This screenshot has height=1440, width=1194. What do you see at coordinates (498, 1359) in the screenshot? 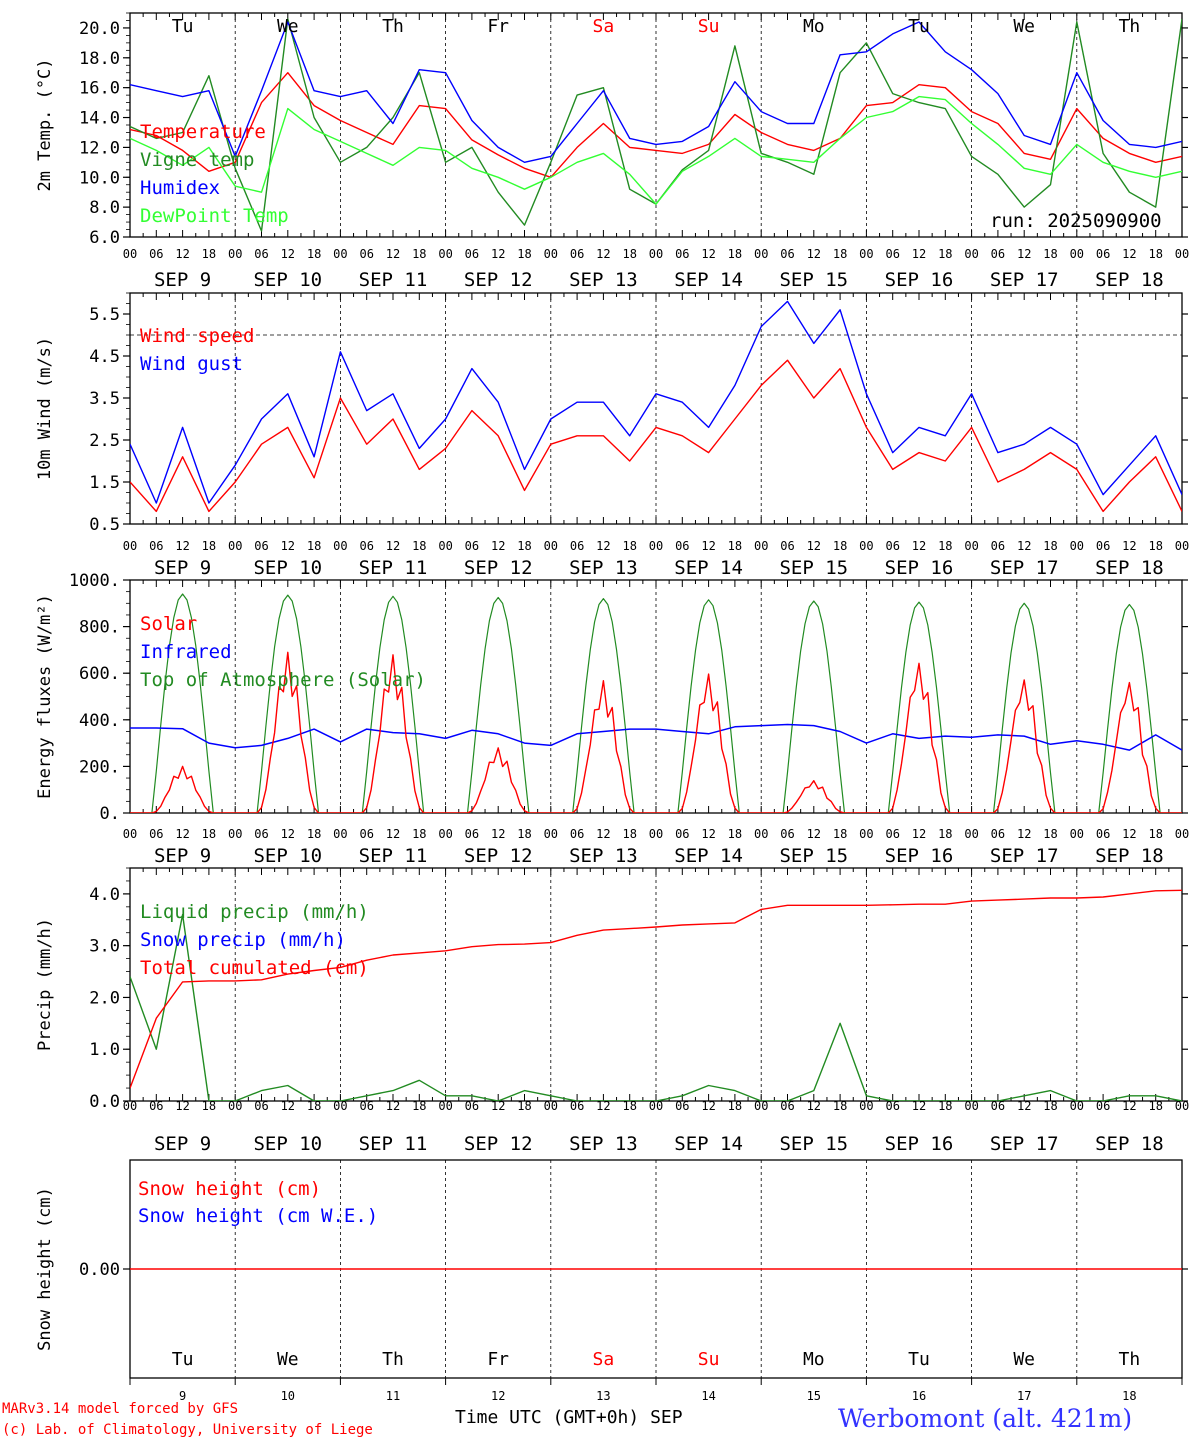
I see `day-name: Fr` at bounding box center [498, 1359].